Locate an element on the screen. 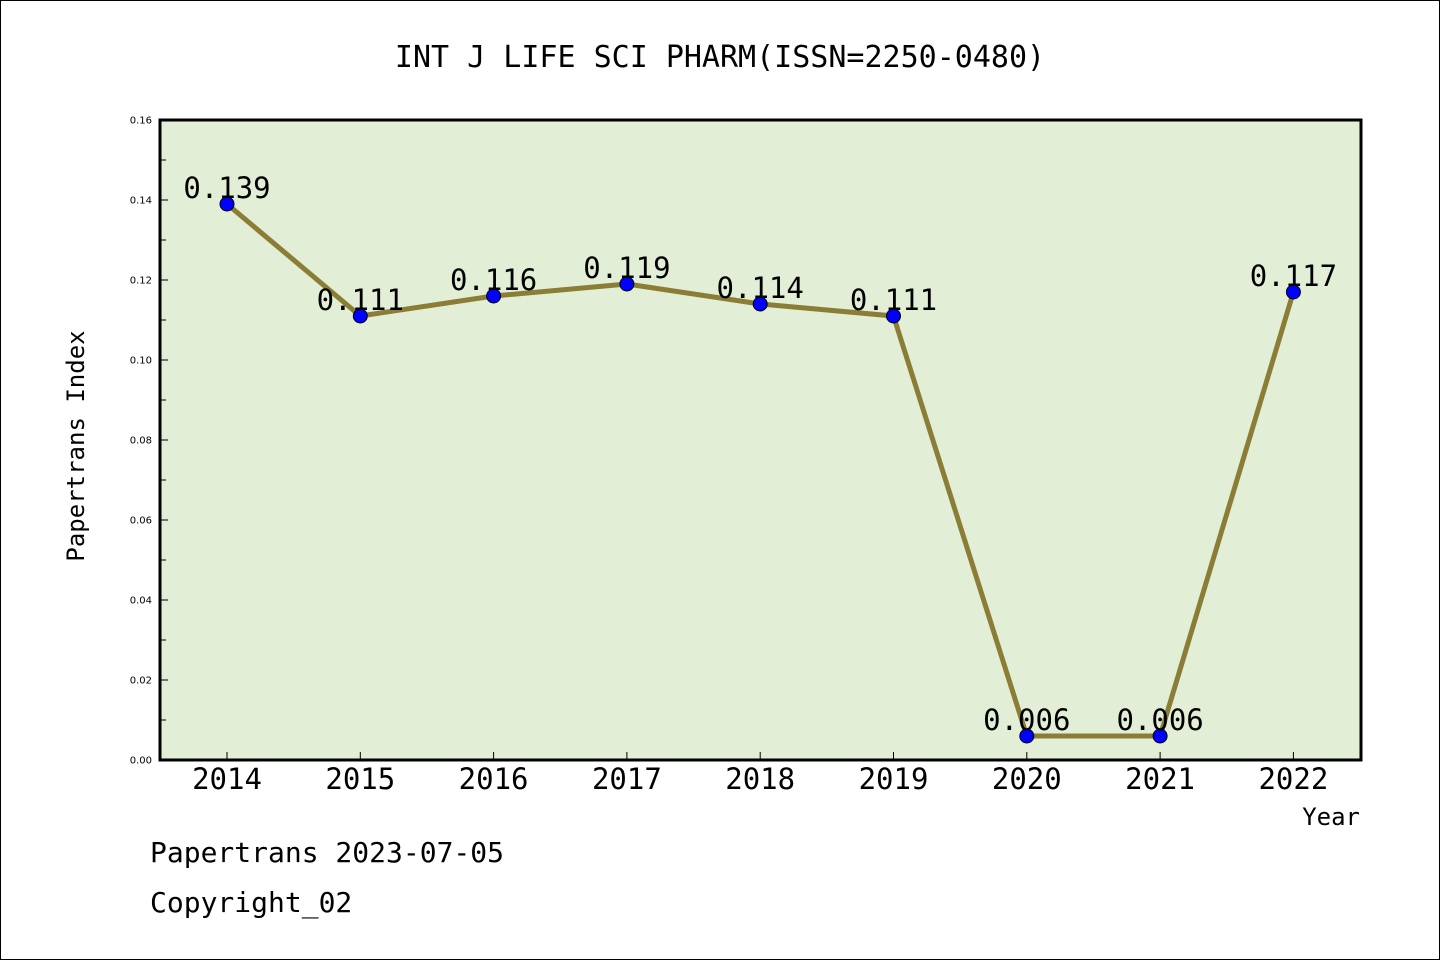 Image resolution: width=1440 pixels, height=960 pixels. x-axis-title: Year is located at coordinates (1331, 817).